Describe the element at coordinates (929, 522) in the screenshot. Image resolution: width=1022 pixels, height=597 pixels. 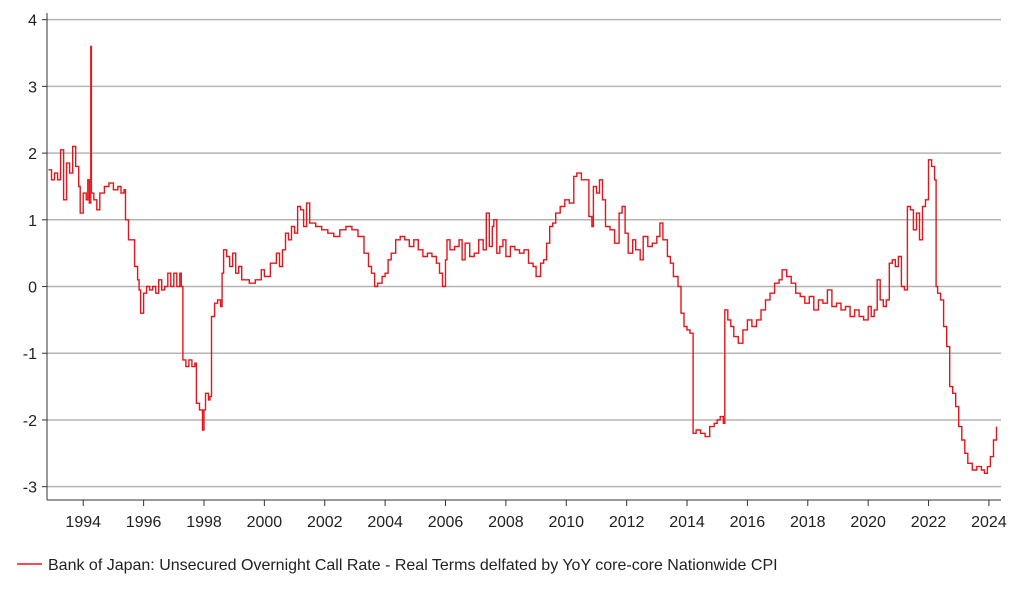
I see `x-tick-label: 2022` at that location.